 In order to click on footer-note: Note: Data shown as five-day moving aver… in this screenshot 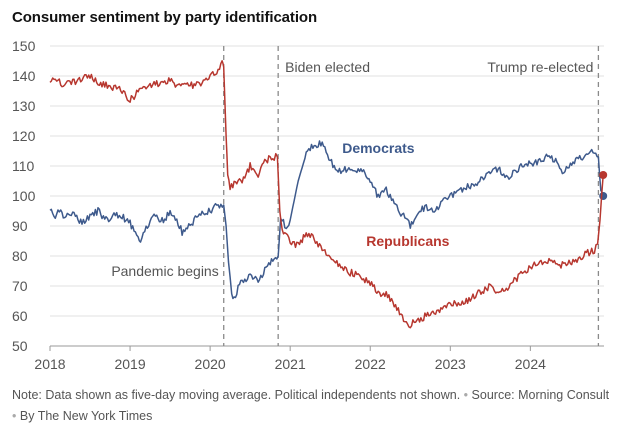, I will do `click(236, 395)`.